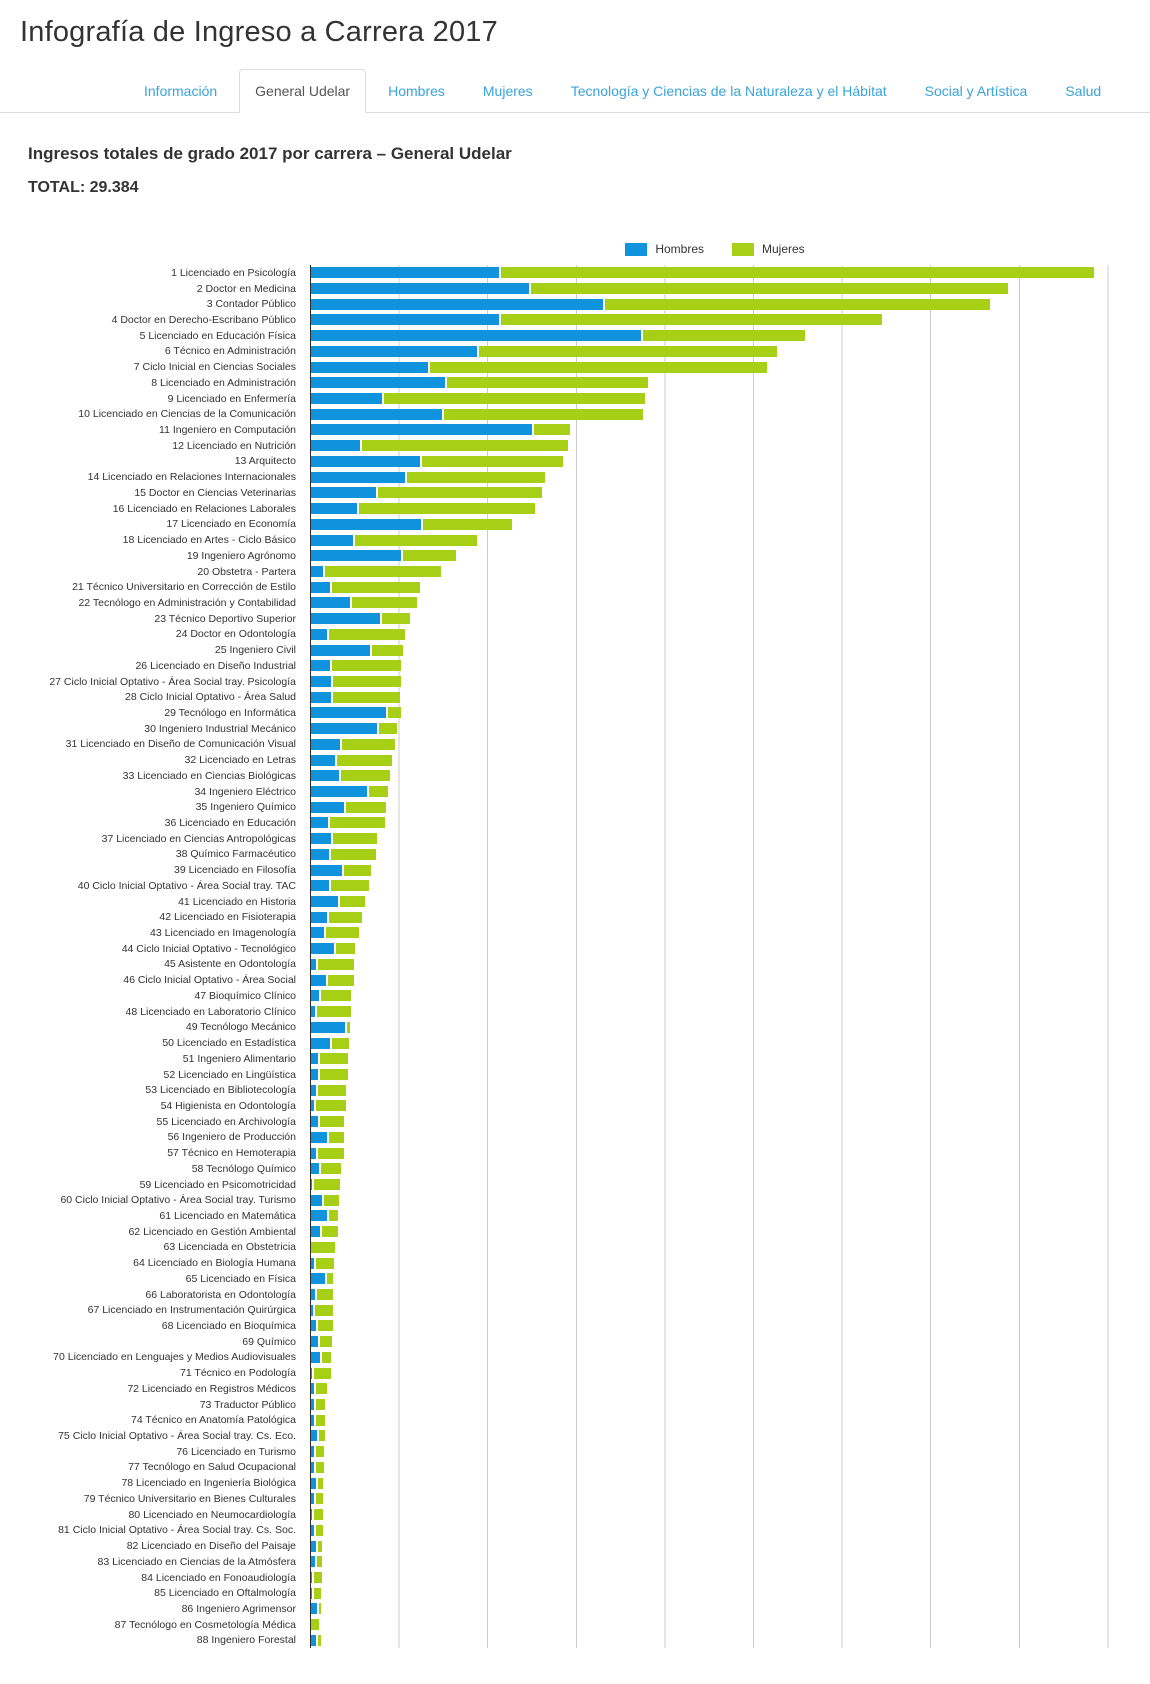 Image resolution: width=1150 pixels, height=1684 pixels. I want to click on tab-mujeres: Mujeres, so click(507, 91).